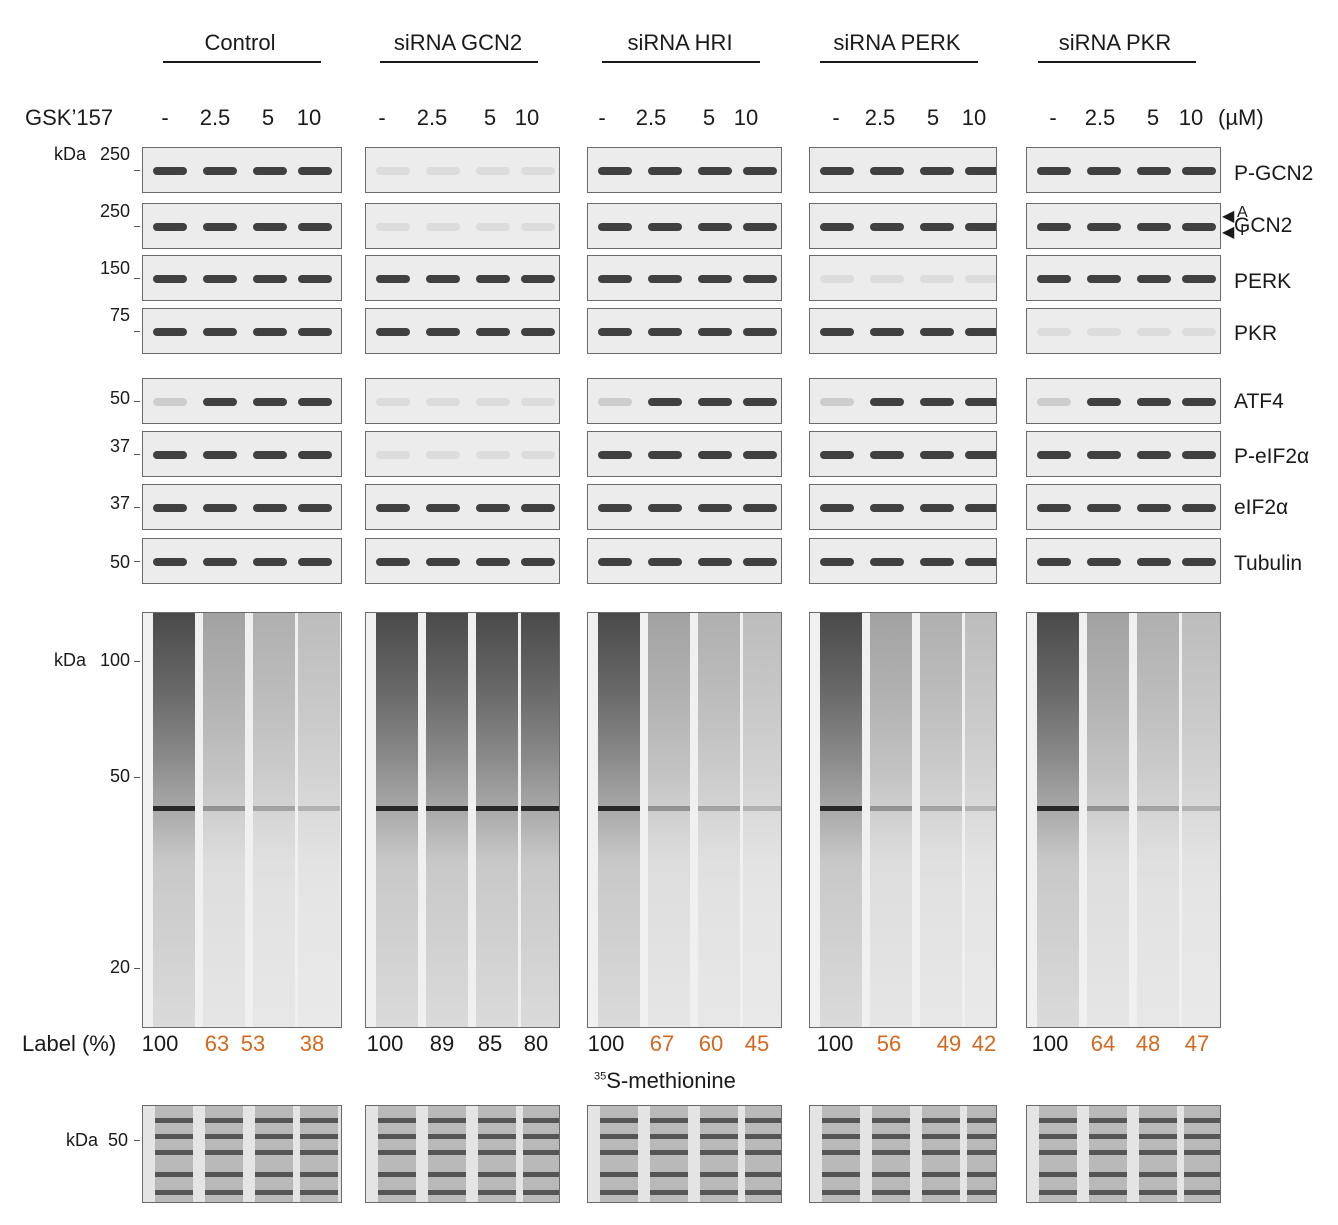 This screenshot has height=1225, width=1338. I want to click on dose-2-1: 2.5, so click(651, 117).